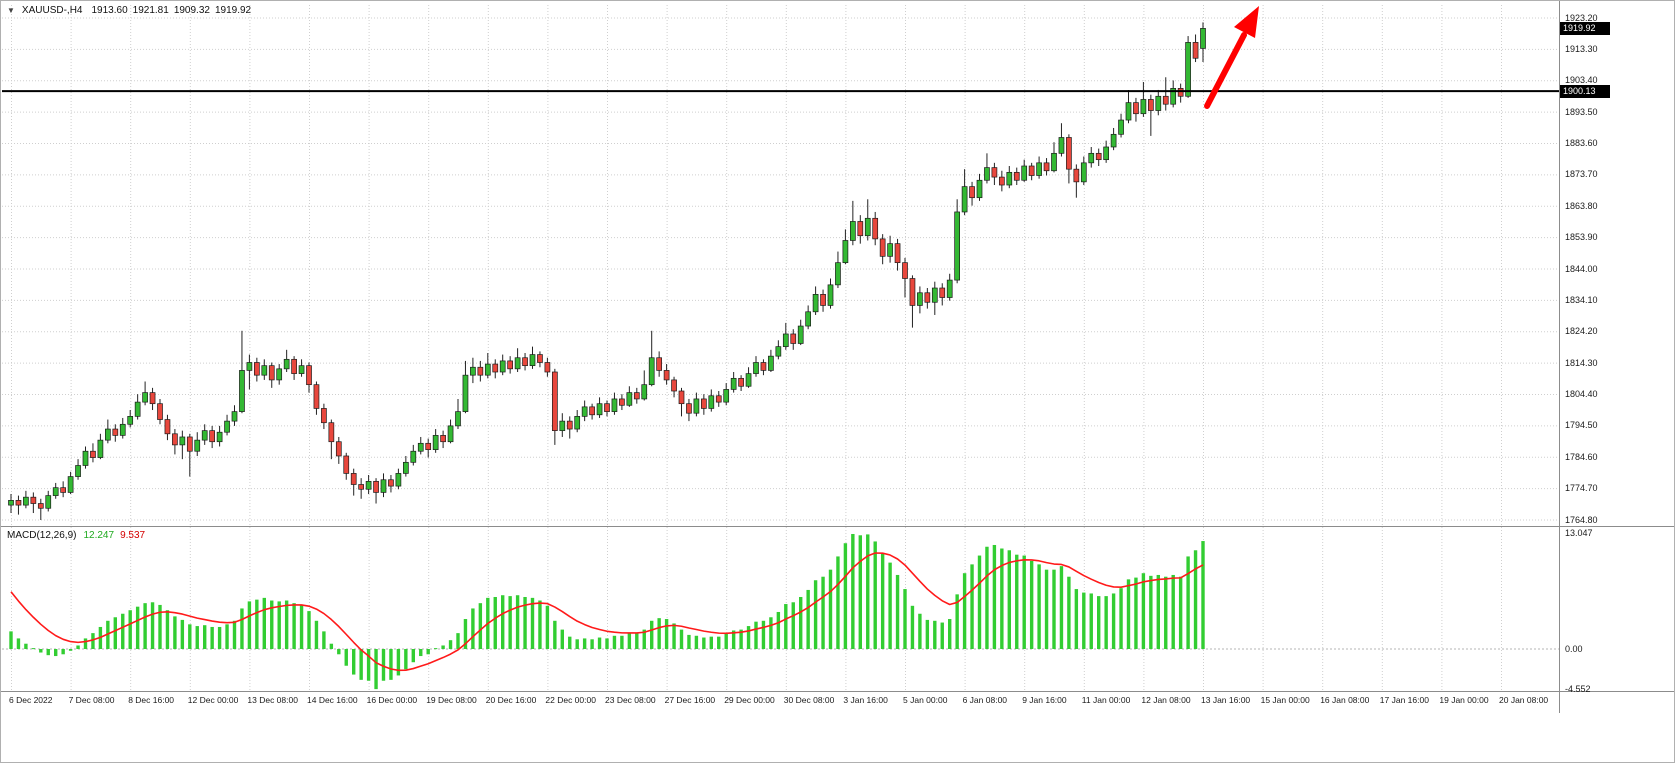 The image size is (1675, 763). What do you see at coordinates (1106, 700) in the screenshot?
I see `time-axis-label: 11 Jan 00:00` at bounding box center [1106, 700].